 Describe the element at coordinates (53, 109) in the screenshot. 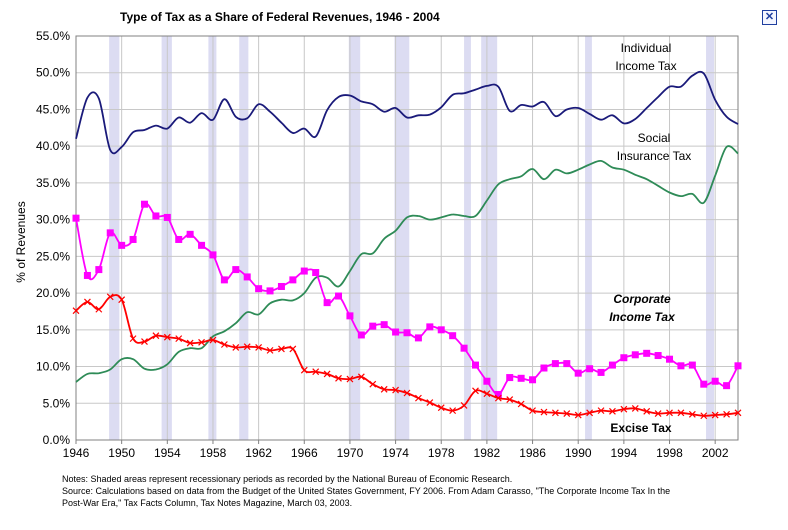

I see `y-tick-label: 45.0%` at that location.